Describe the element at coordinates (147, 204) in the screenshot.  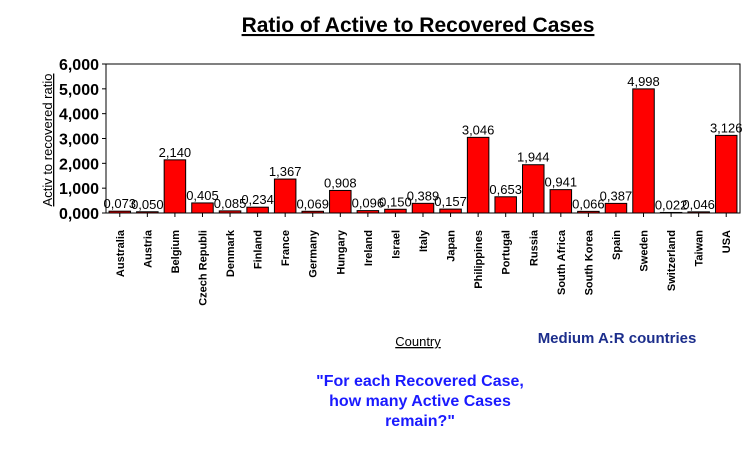
I see `data-label: 0,050` at that location.